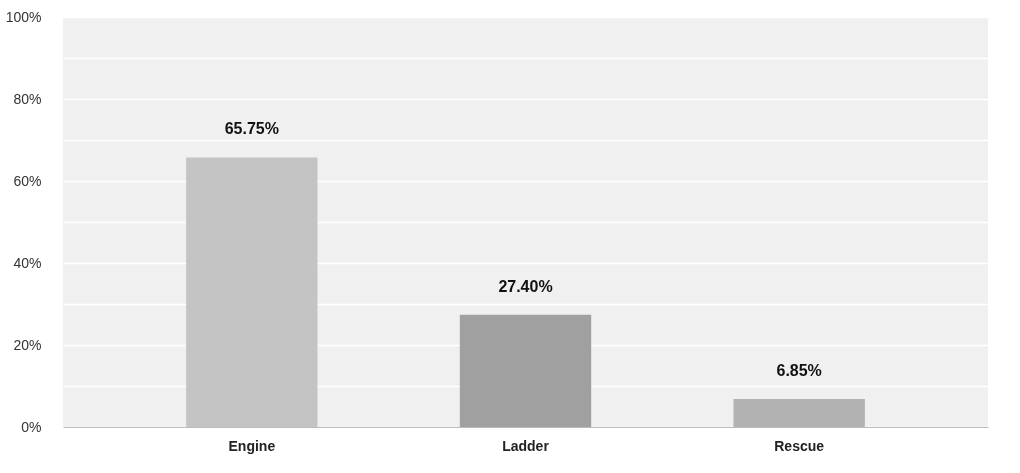 Image resolution: width=1020 pixels, height=473 pixels. Describe the element at coordinates (31, 426) in the screenshot. I see `y-tick-label: 0%` at that location.